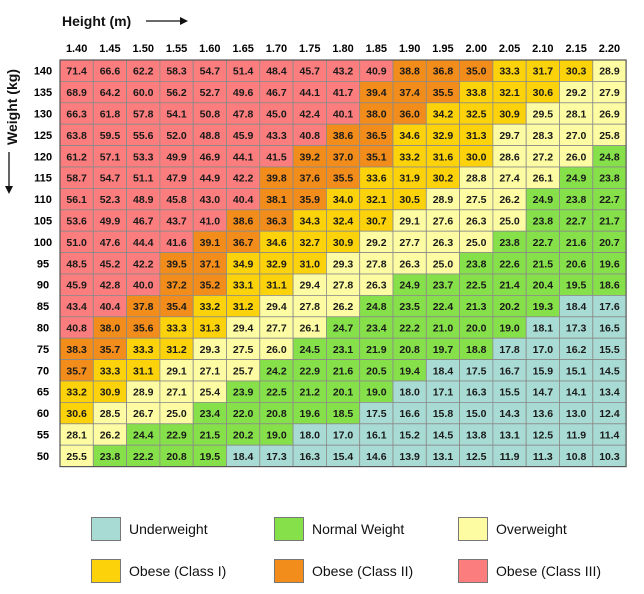 The image size is (644, 594). Describe the element at coordinates (543, 436) in the screenshot. I see `cell-value-label: 12.5` at that location.